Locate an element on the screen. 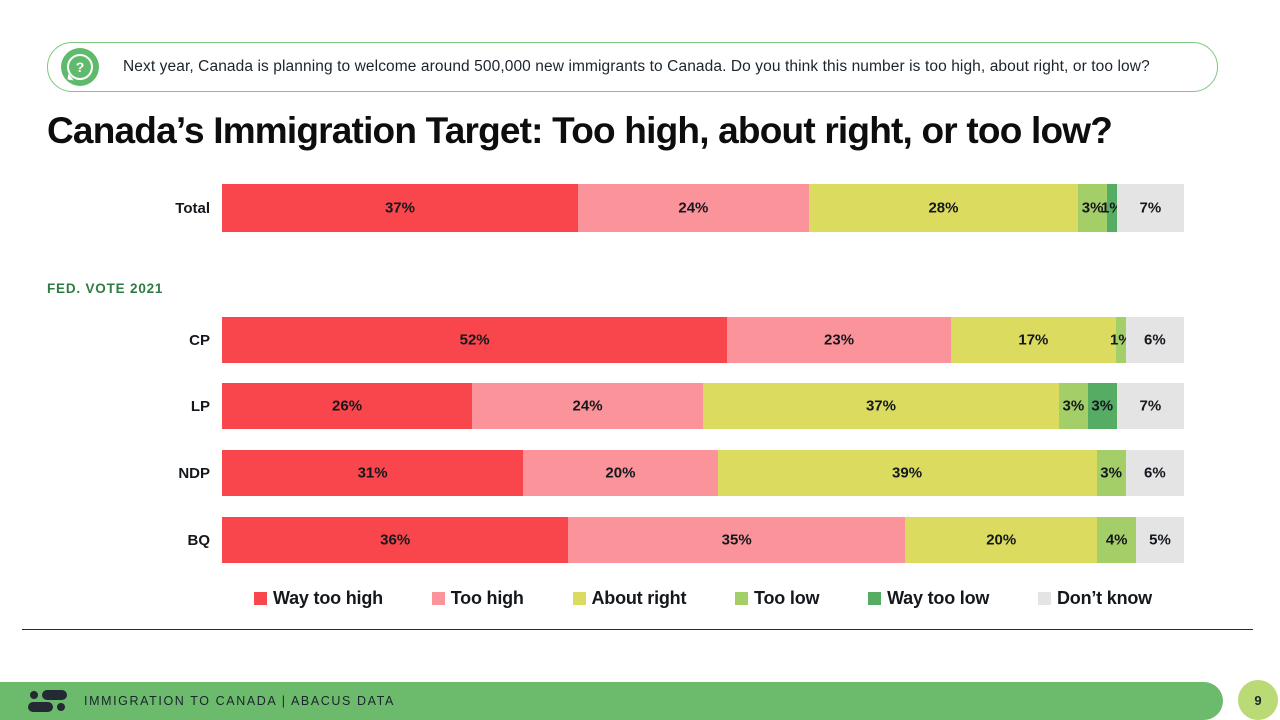 The image size is (1280, 720). bar-segment: 23% is located at coordinates (839, 340).